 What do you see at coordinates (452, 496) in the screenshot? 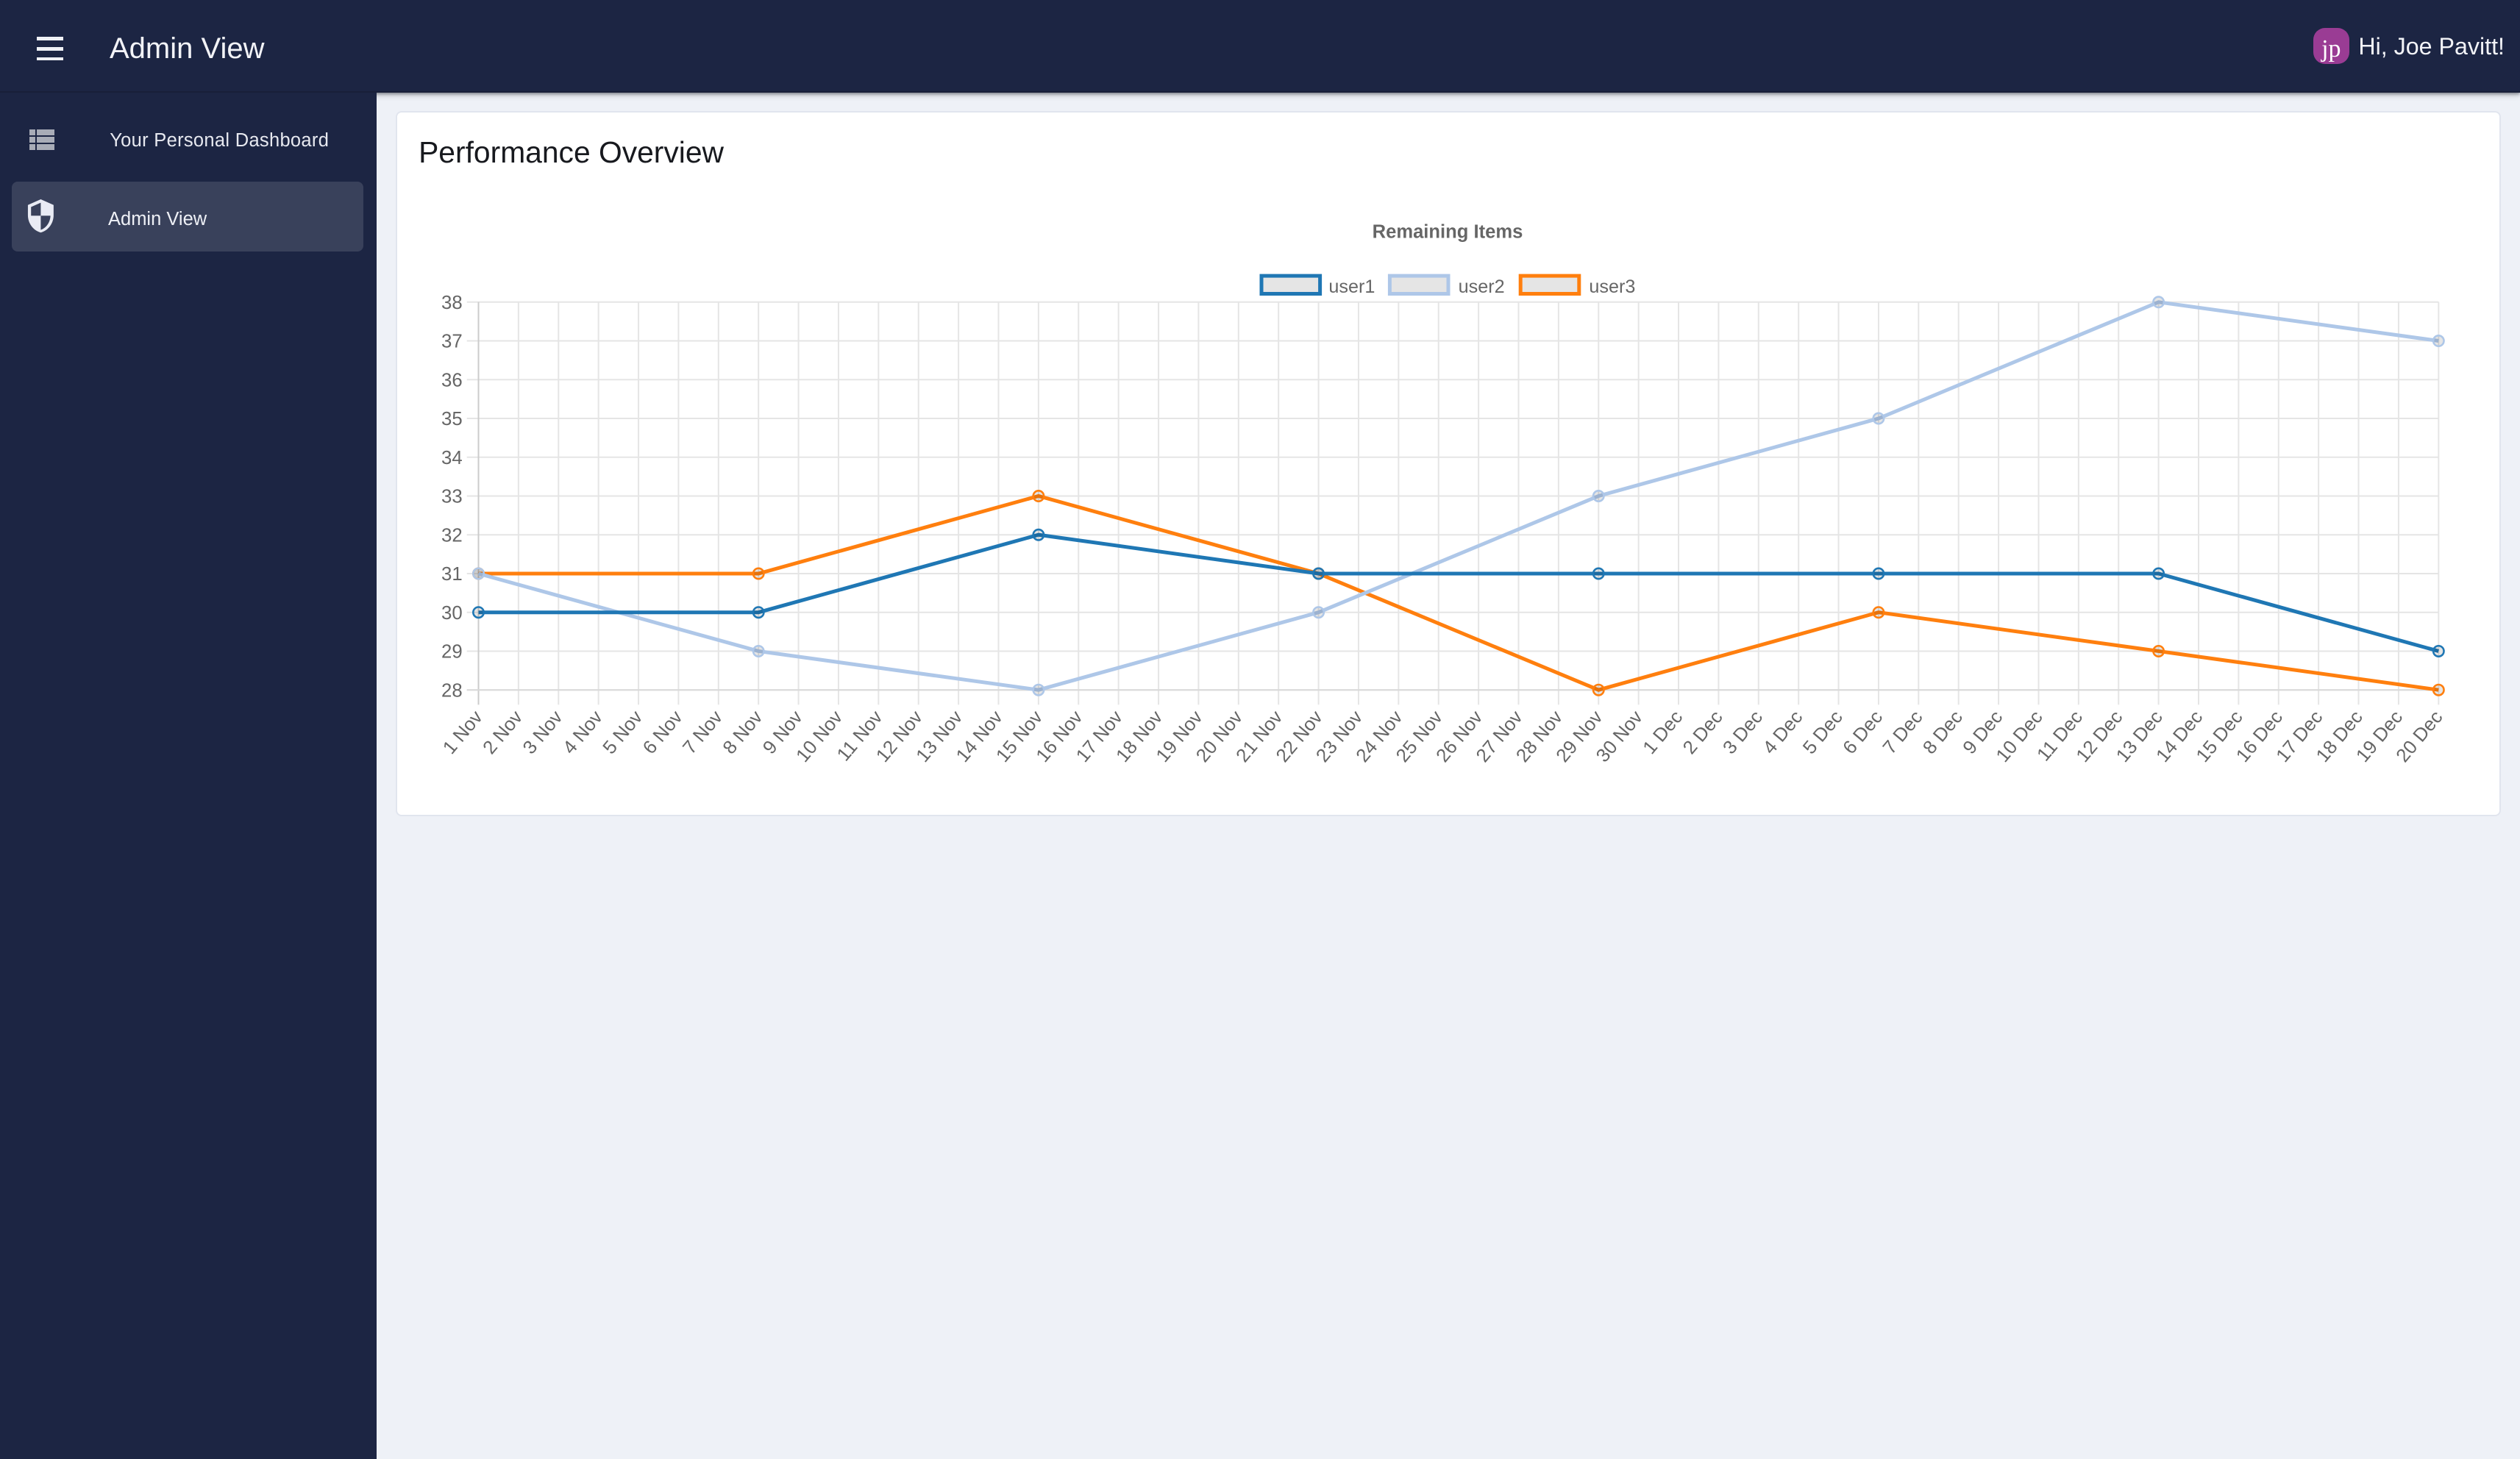
I see `svg-text: 33` at bounding box center [452, 496].